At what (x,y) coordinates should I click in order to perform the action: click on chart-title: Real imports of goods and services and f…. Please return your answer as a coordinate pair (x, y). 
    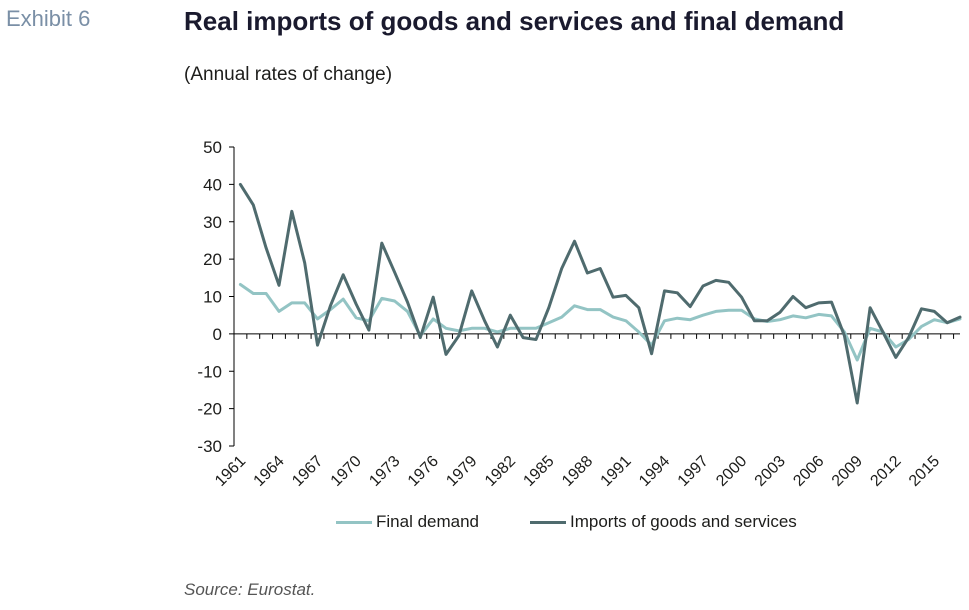
    Looking at the image, I should click on (514, 21).